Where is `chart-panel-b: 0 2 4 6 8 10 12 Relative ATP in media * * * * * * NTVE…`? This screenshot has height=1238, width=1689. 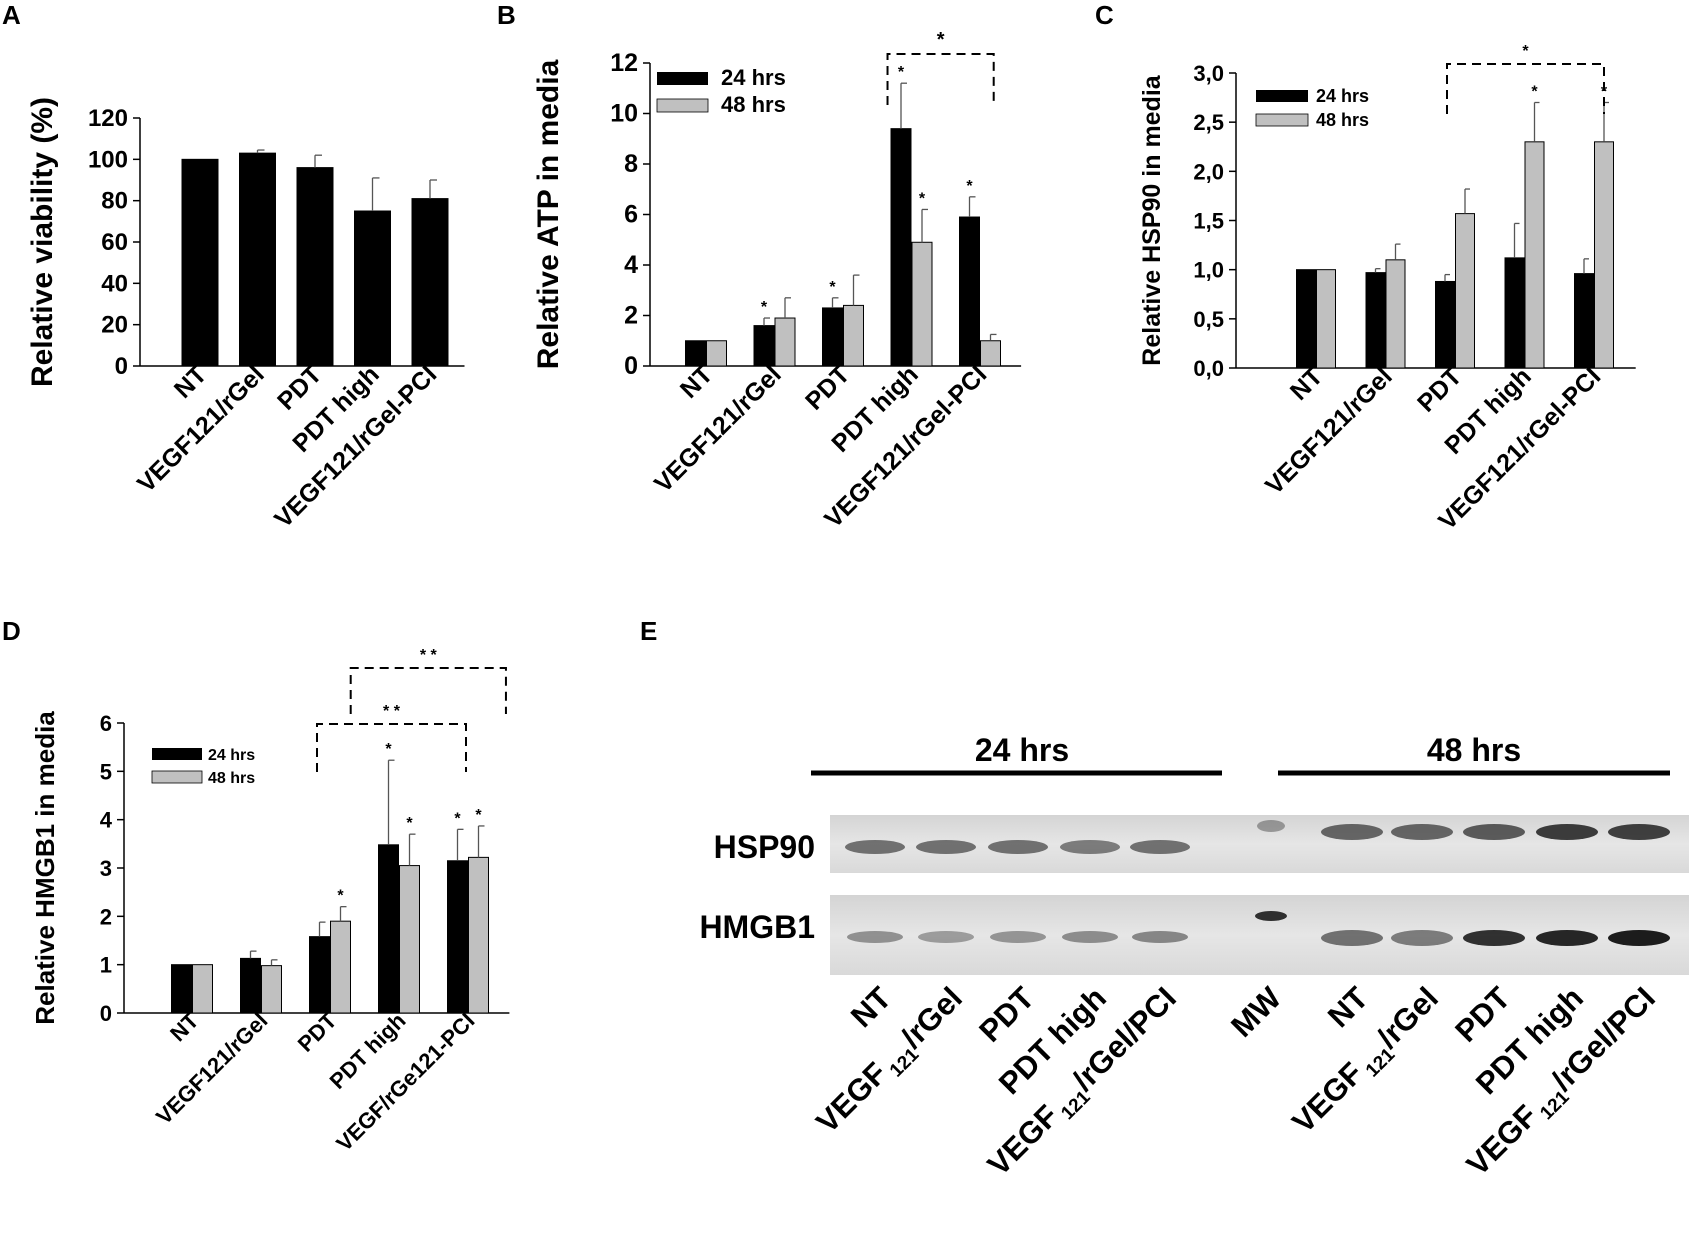 chart-panel-b: 0 2 4 6 8 10 12 Relative ATP in media * * * * * * NTVE… is located at coordinates (777, 281).